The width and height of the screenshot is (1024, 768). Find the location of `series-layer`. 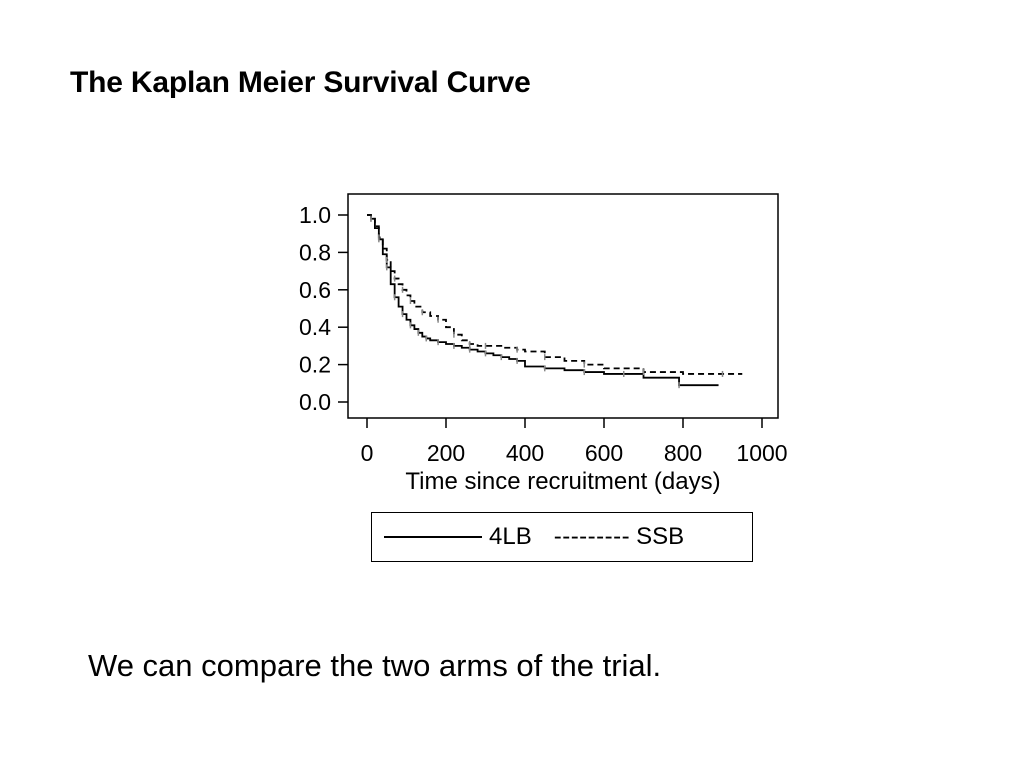

series-layer is located at coordinates (555, 301).